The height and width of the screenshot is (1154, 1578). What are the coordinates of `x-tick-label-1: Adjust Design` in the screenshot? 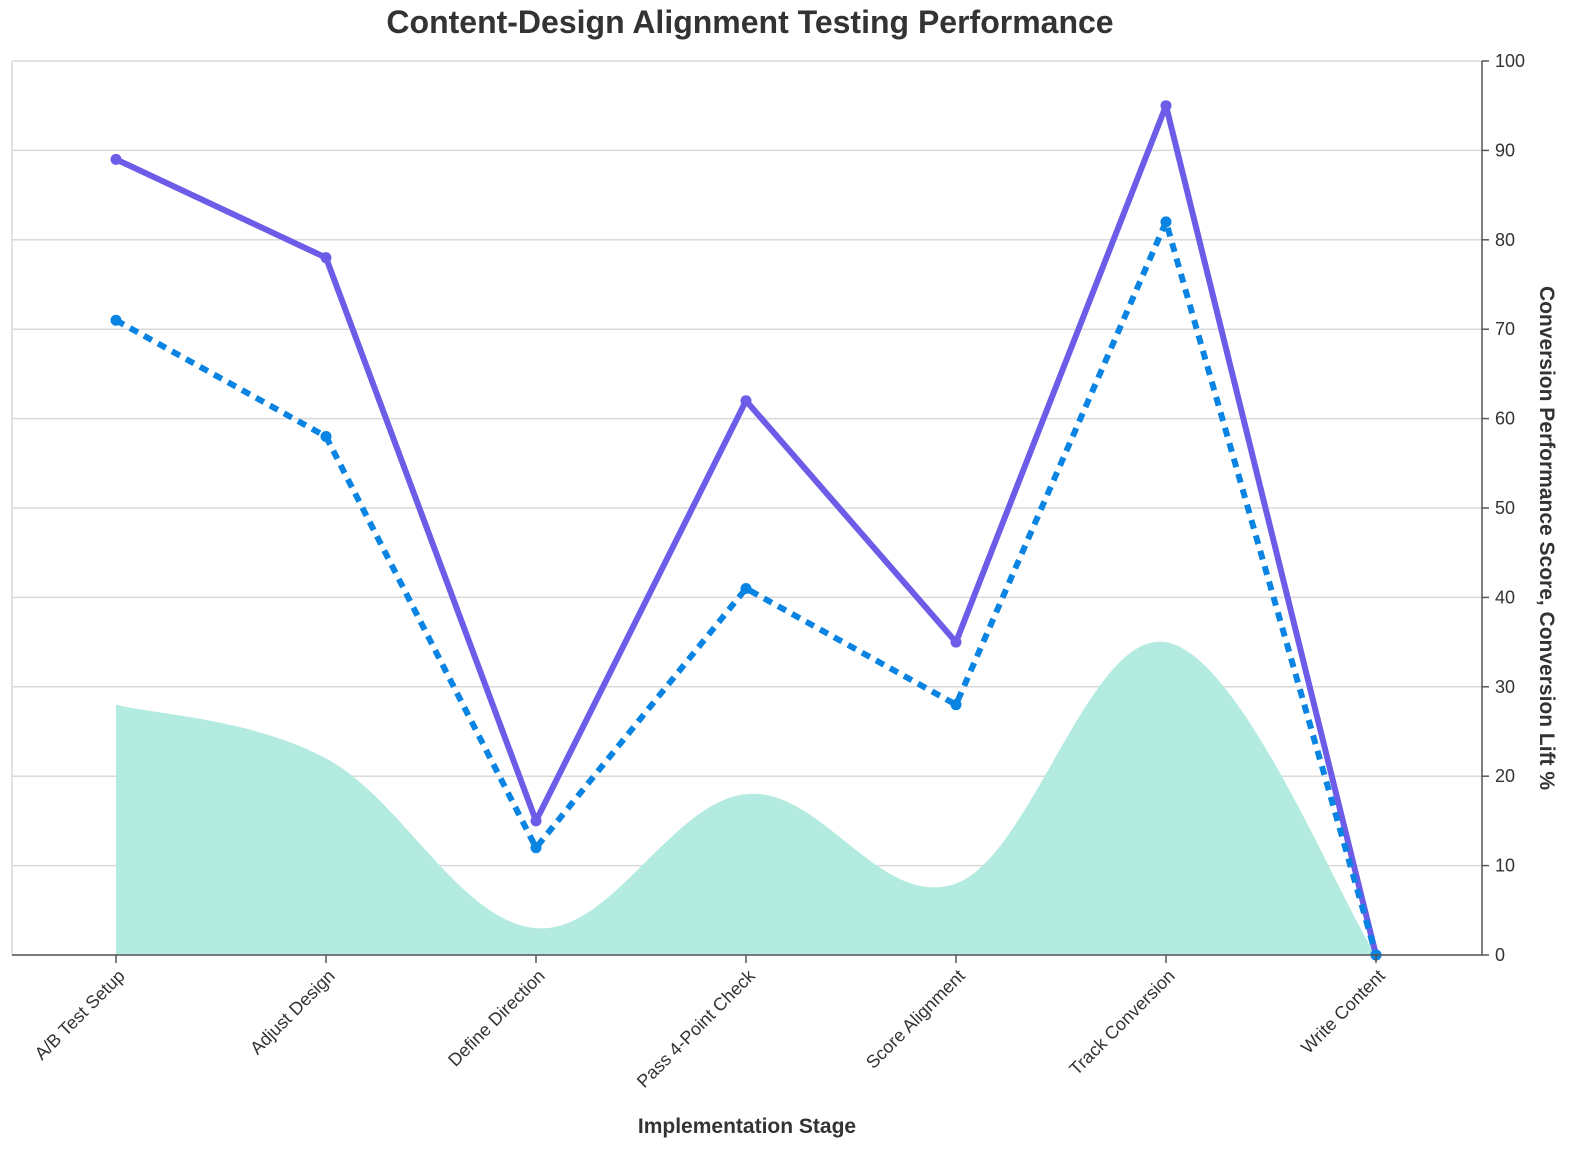 It's located at (292, 1012).